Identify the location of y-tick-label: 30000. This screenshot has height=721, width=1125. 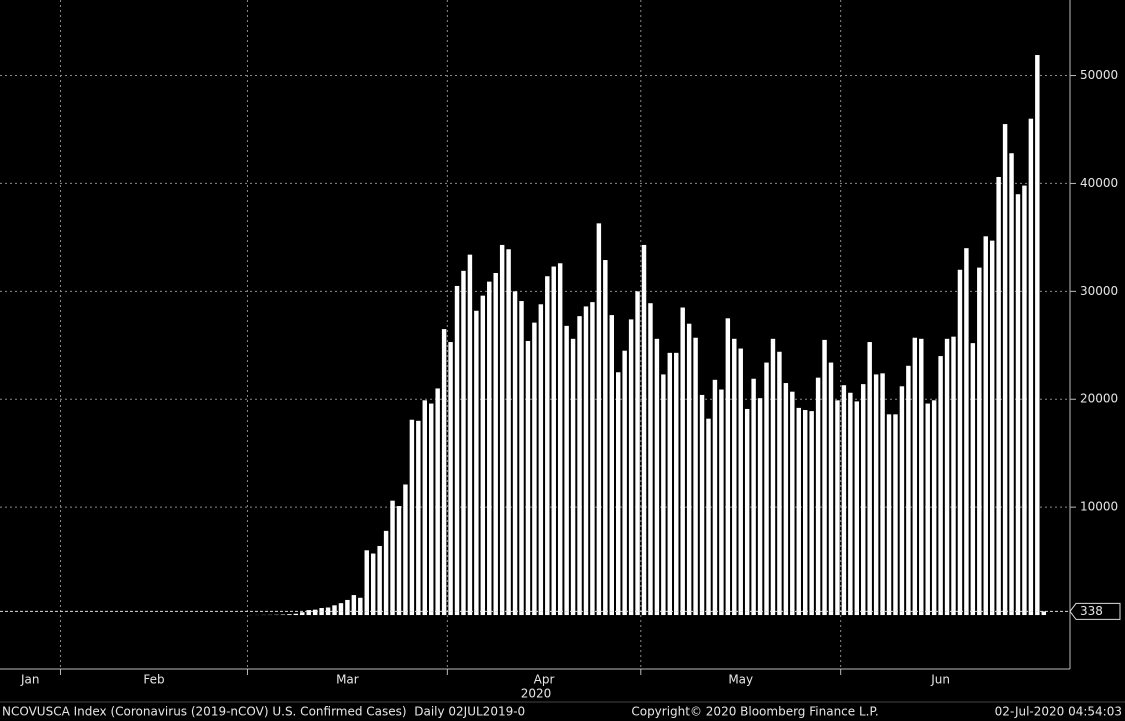
(1099, 291).